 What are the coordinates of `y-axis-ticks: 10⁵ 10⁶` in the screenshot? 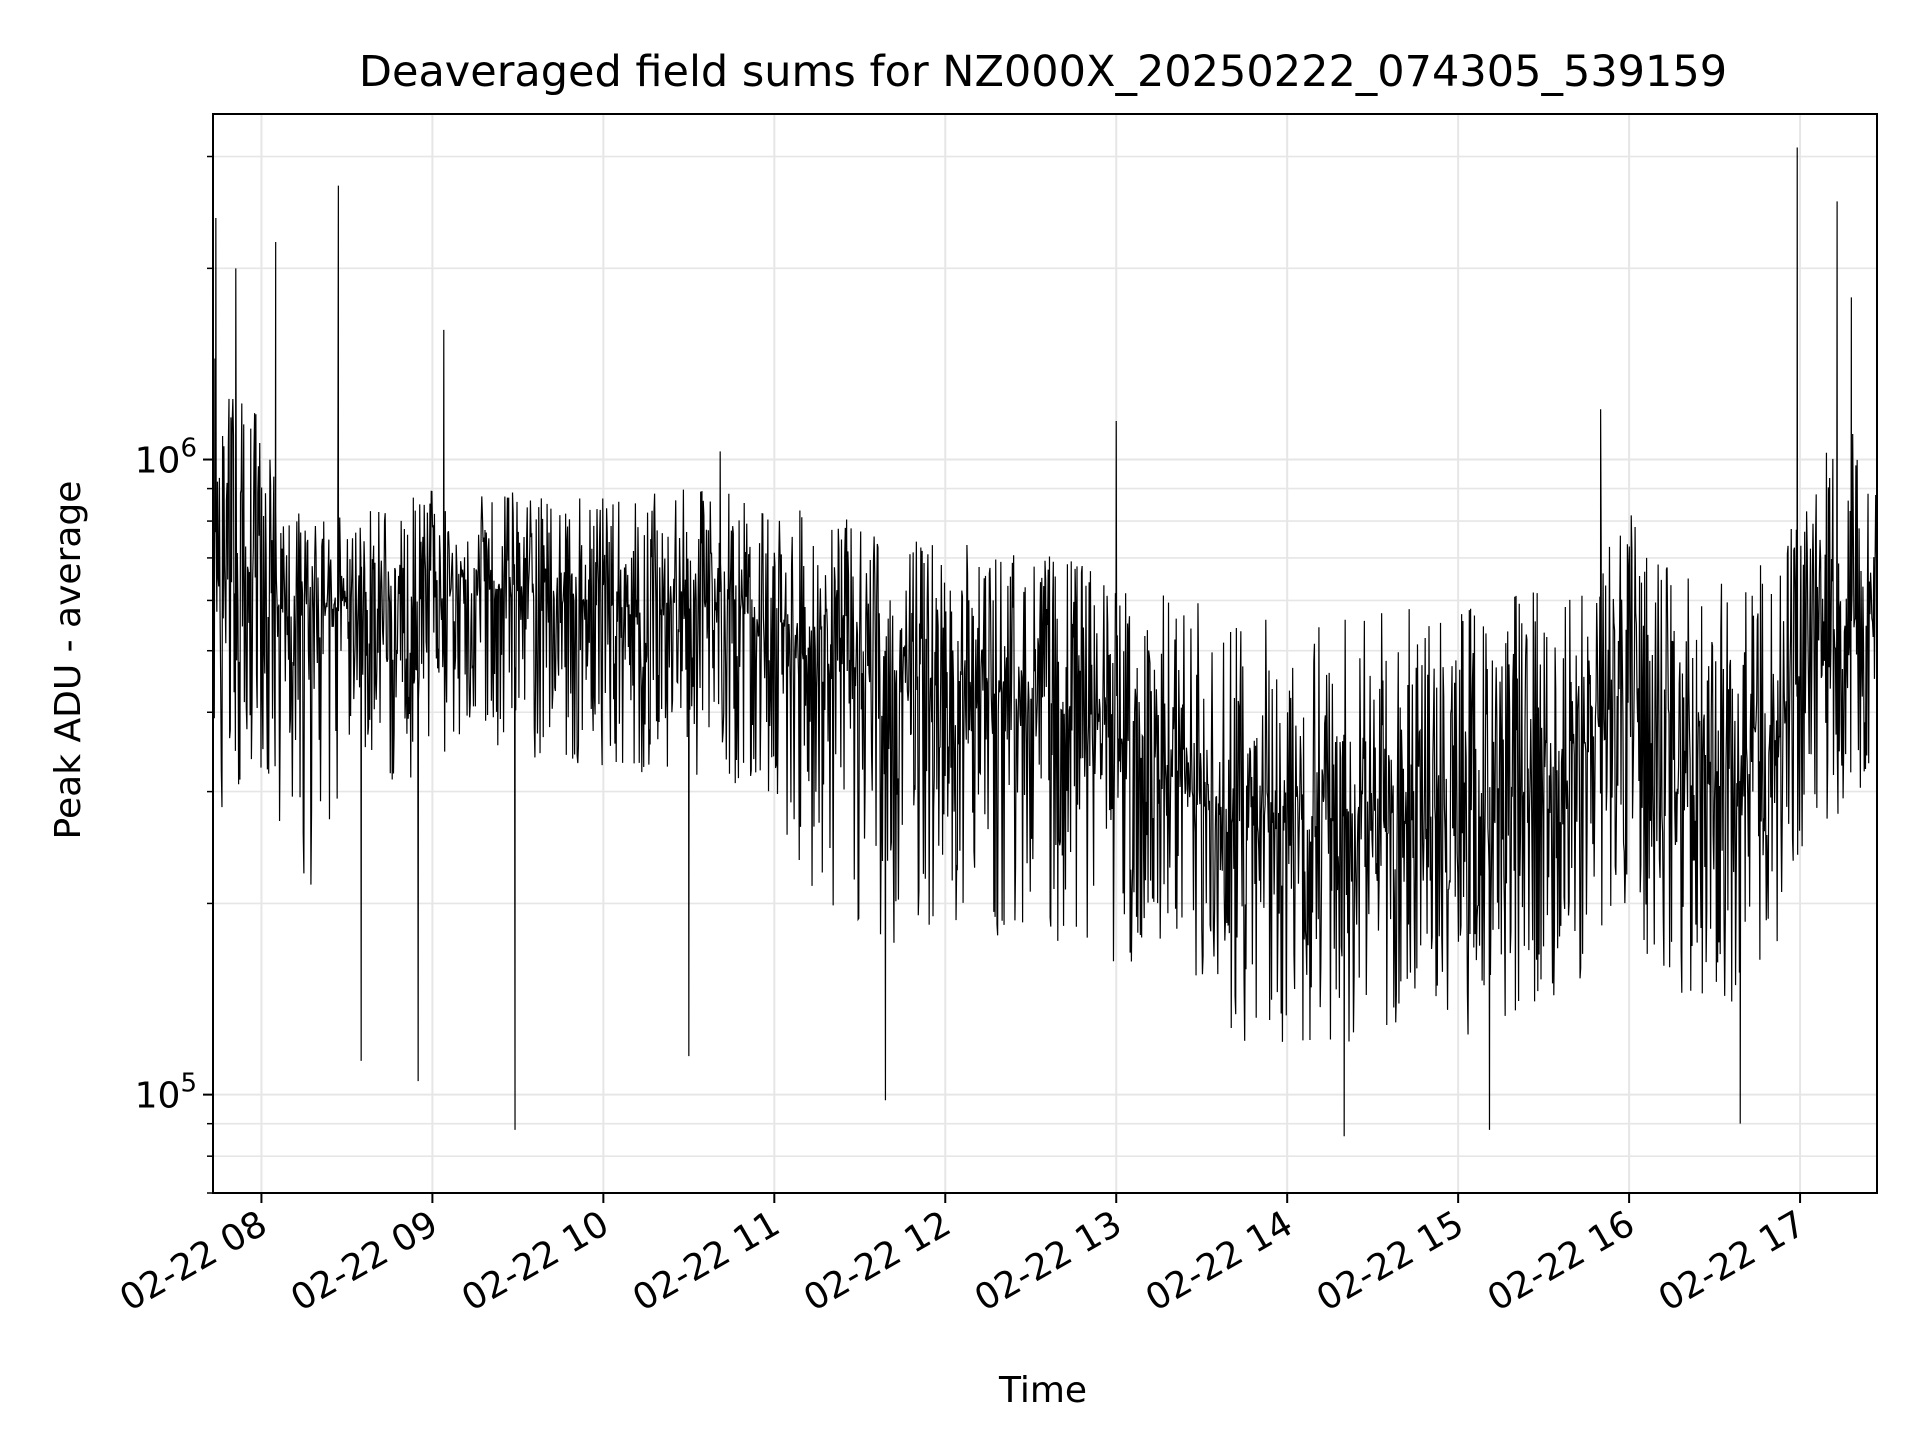 It's located at (174, 674).